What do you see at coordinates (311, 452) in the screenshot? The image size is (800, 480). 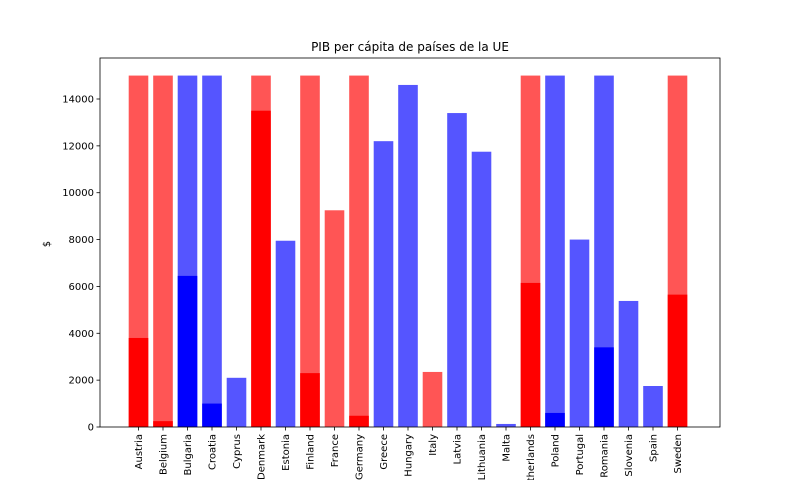 I see `x-tick-label: Finland` at bounding box center [311, 452].